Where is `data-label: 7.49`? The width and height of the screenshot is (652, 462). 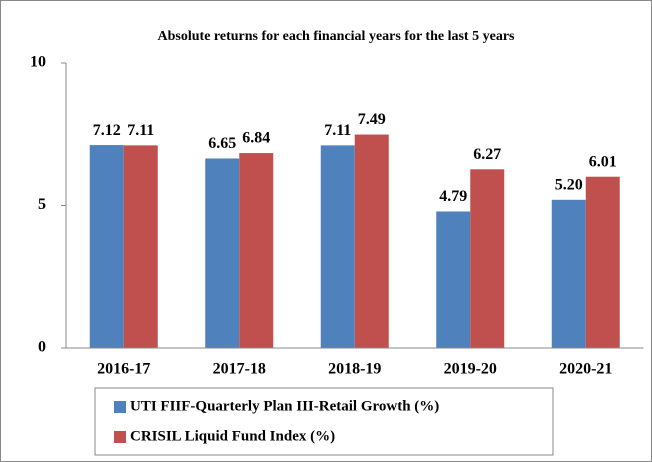 data-label: 7.49 is located at coordinates (372, 119).